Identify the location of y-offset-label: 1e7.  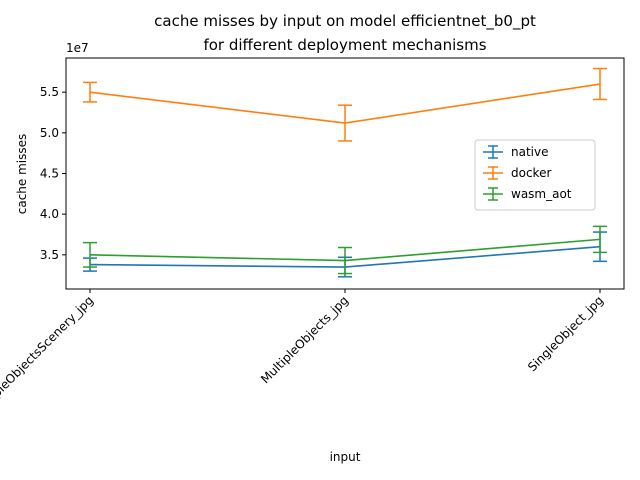
(77, 48).